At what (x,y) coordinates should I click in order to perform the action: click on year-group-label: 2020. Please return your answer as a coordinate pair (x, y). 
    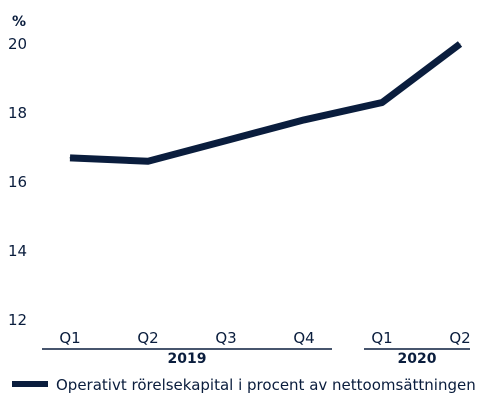
    Looking at the image, I should click on (417, 359).